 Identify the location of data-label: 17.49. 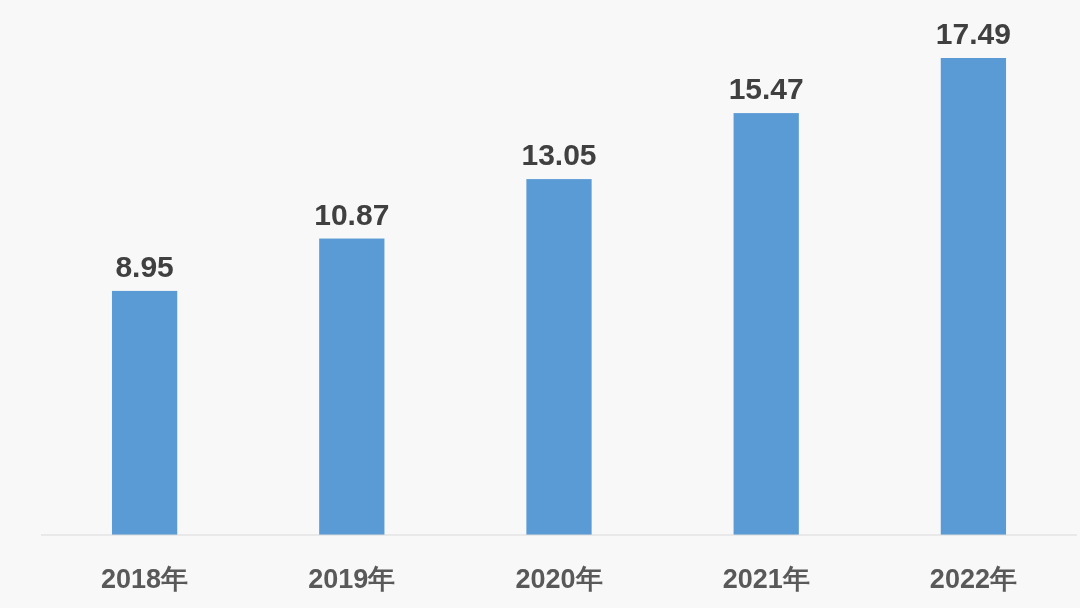
(973, 33).